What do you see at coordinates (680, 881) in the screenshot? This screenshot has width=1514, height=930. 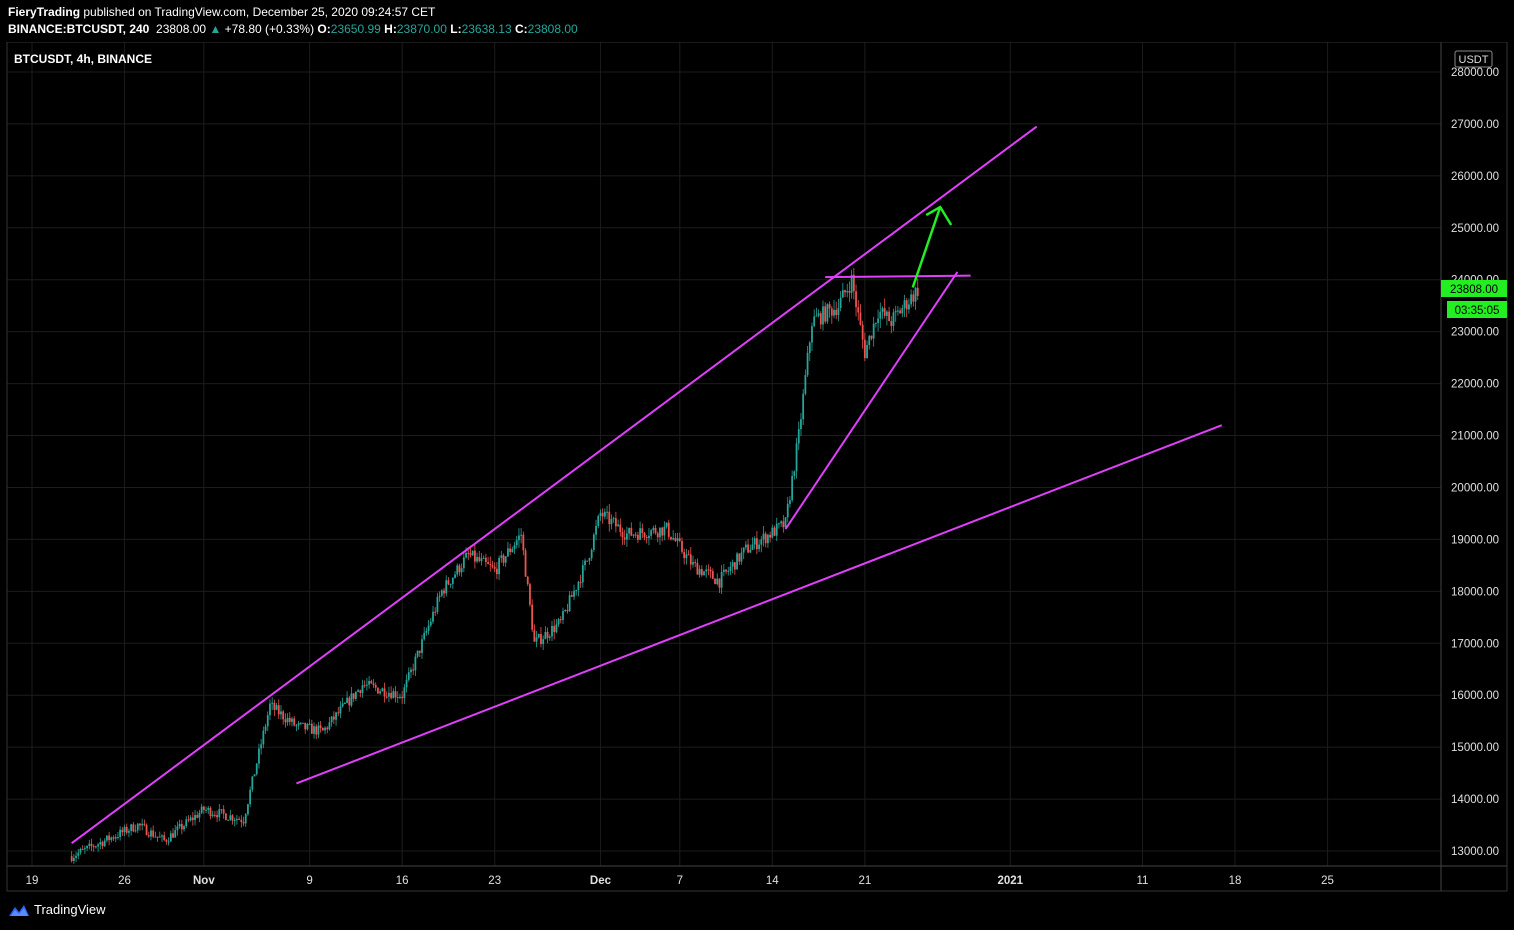 I see `time-axis: 19 26 Nov 9 16 23 Dec 7 14 21 2021 11 18 25` at bounding box center [680, 881].